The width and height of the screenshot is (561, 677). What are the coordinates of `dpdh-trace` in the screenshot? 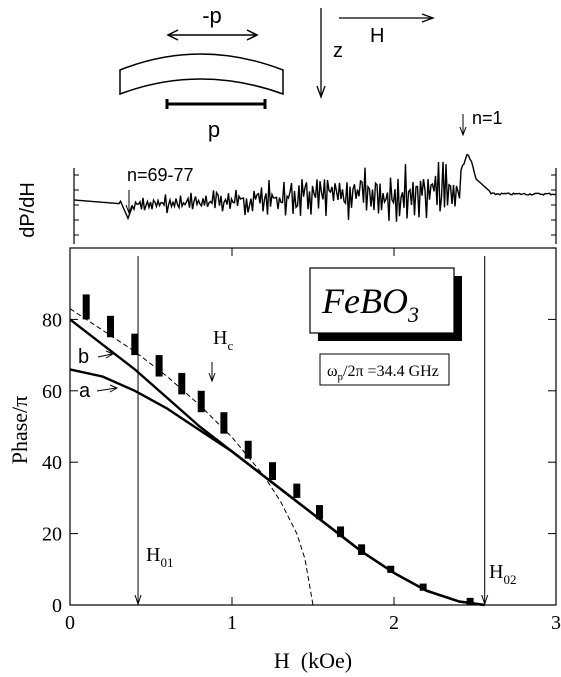 It's located at (314, 187).